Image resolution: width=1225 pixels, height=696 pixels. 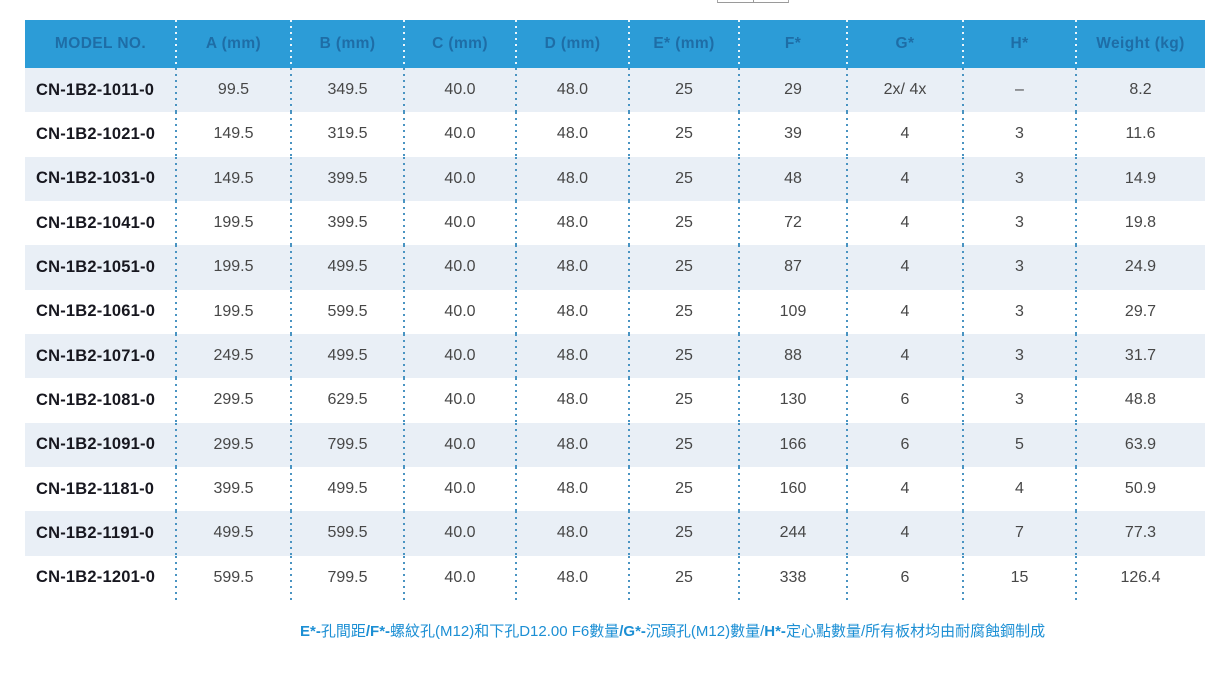 What do you see at coordinates (792, 489) in the screenshot?
I see `value-cell: 160` at bounding box center [792, 489].